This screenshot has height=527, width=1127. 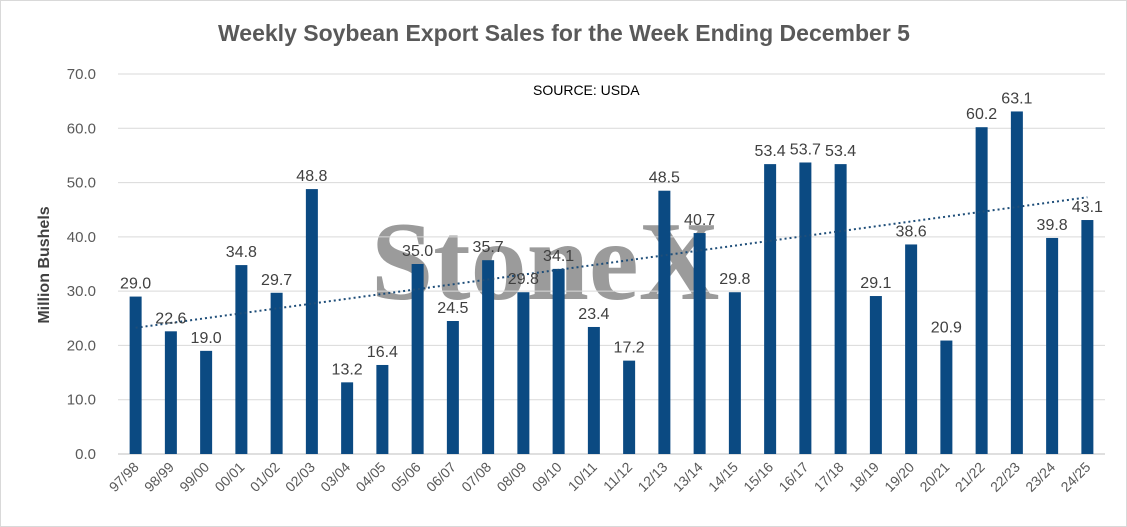 What do you see at coordinates (382, 352) in the screenshot?
I see `data-label: 16.4` at bounding box center [382, 352].